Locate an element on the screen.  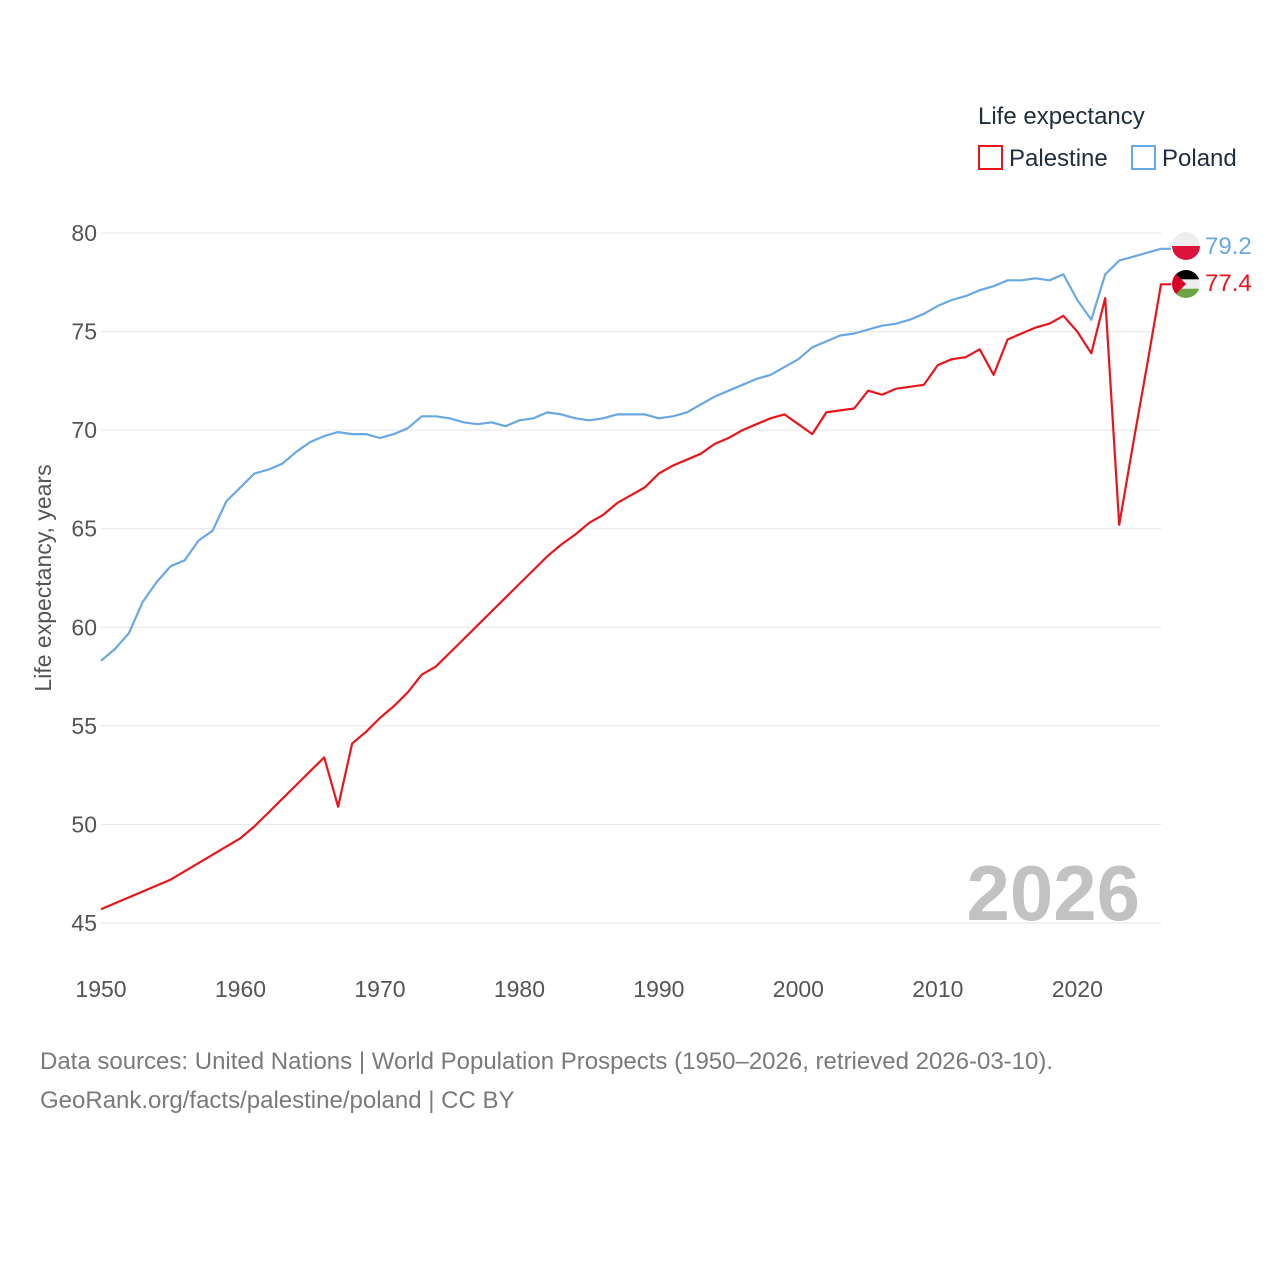
y-tick-label-70: 70 is located at coordinates (84, 430).